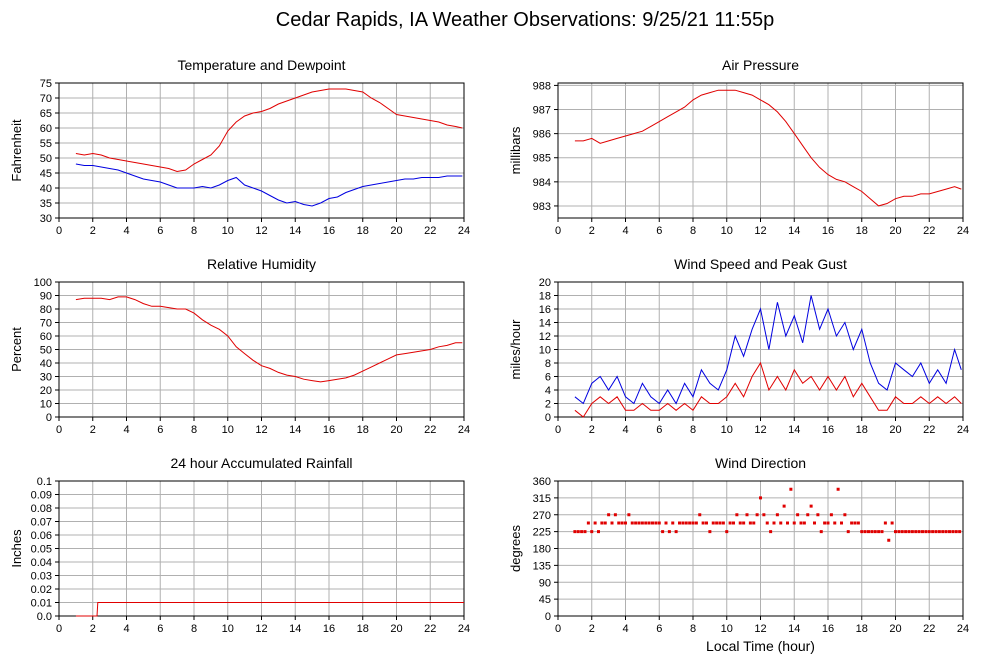  Describe the element at coordinates (41, 604) in the screenshot. I see `y-tick-label: 0.01` at that location.